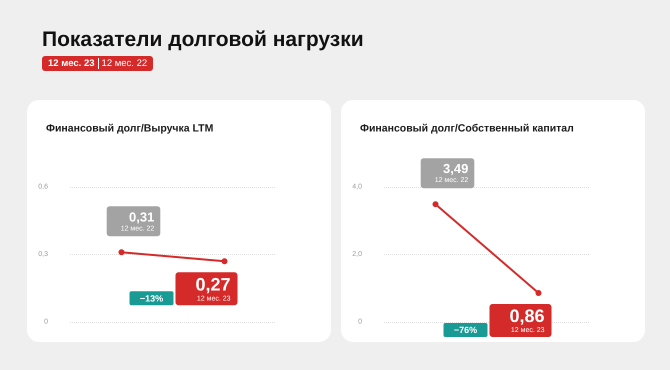 Image resolution: width=670 pixels, height=370 pixels. I want to click on text: 0,86, so click(527, 316).